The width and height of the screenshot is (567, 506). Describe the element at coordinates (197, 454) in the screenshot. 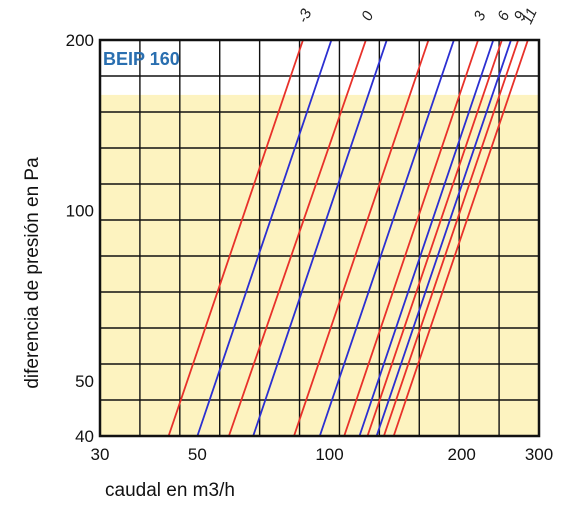

I see `x-tick-label: 50` at that location.